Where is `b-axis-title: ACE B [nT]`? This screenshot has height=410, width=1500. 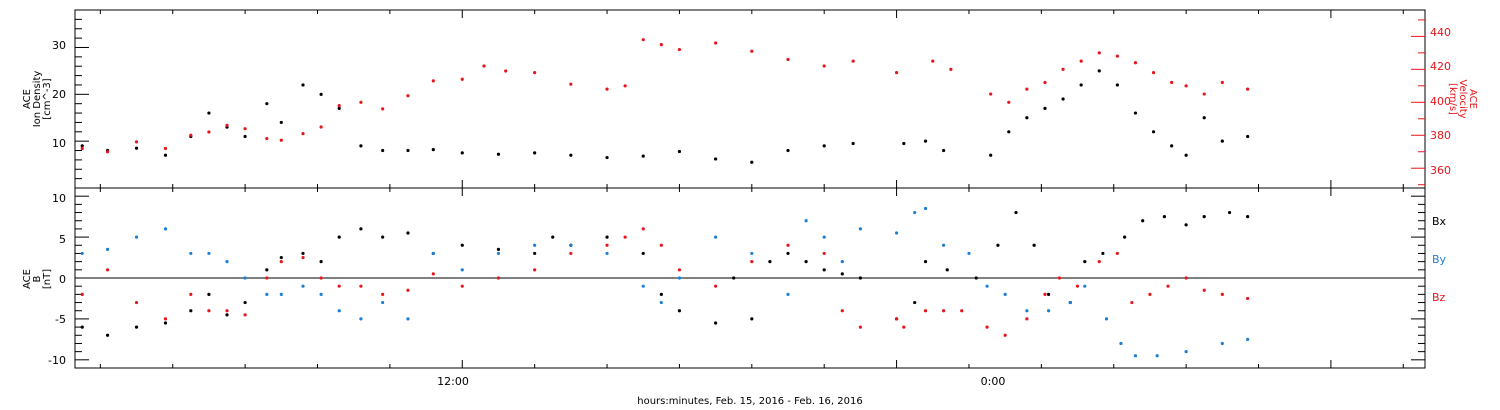
b-axis-title: ACE B [nT] is located at coordinates (37, 279).